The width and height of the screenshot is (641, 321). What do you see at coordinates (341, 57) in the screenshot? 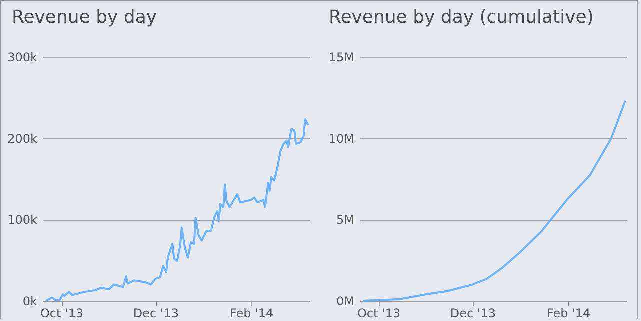
I see `y-tick-label: 15M` at bounding box center [341, 57].